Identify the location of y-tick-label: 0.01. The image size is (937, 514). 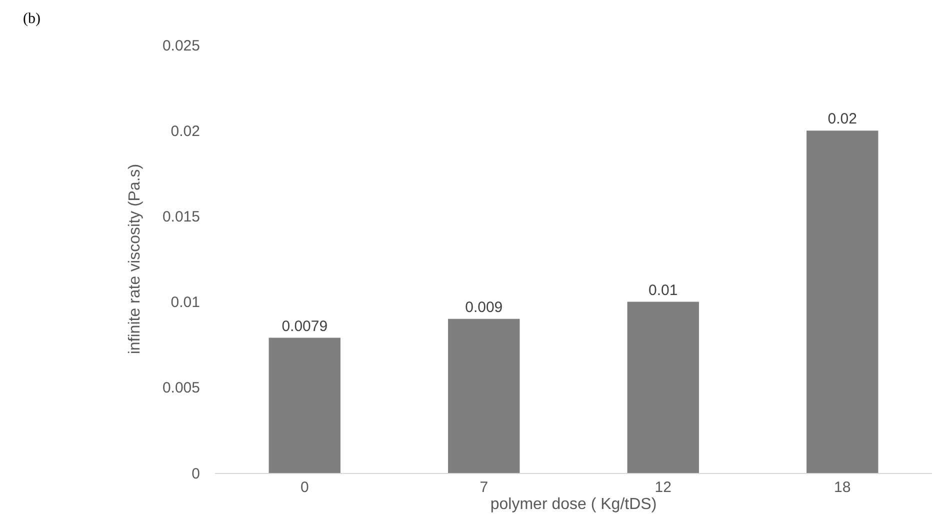
(185, 303).